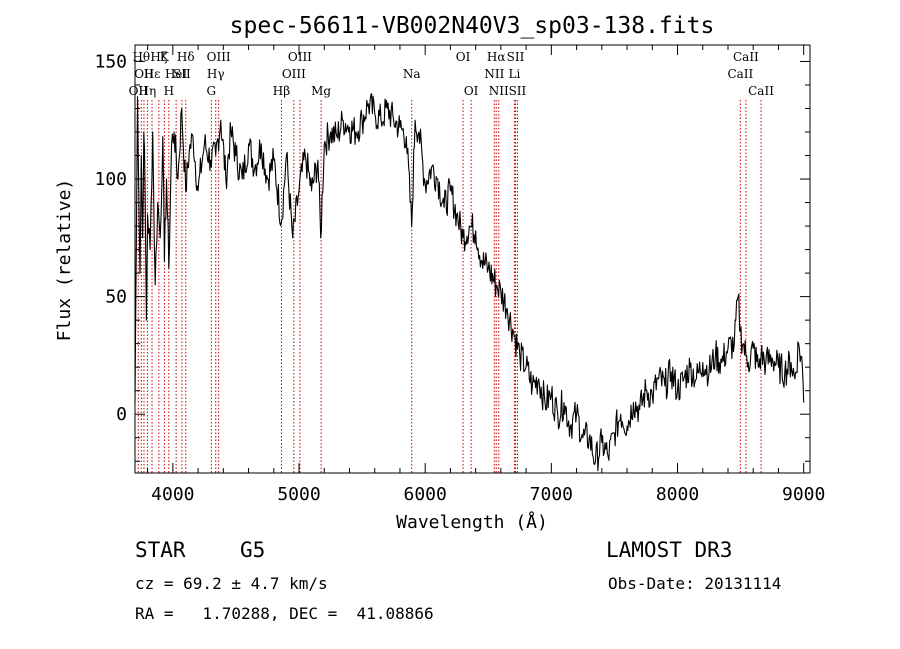  Describe the element at coordinates (121, 414) in the screenshot. I see `y-tick-label: 0` at that location.